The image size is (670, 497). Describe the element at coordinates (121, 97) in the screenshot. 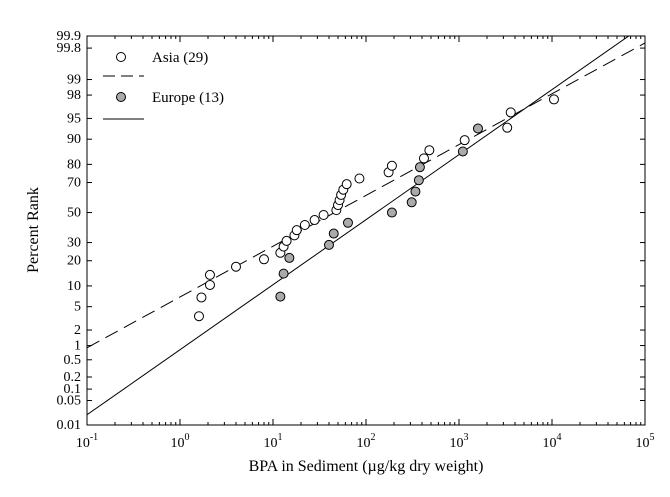

I see `legend-europe-marker` at that location.